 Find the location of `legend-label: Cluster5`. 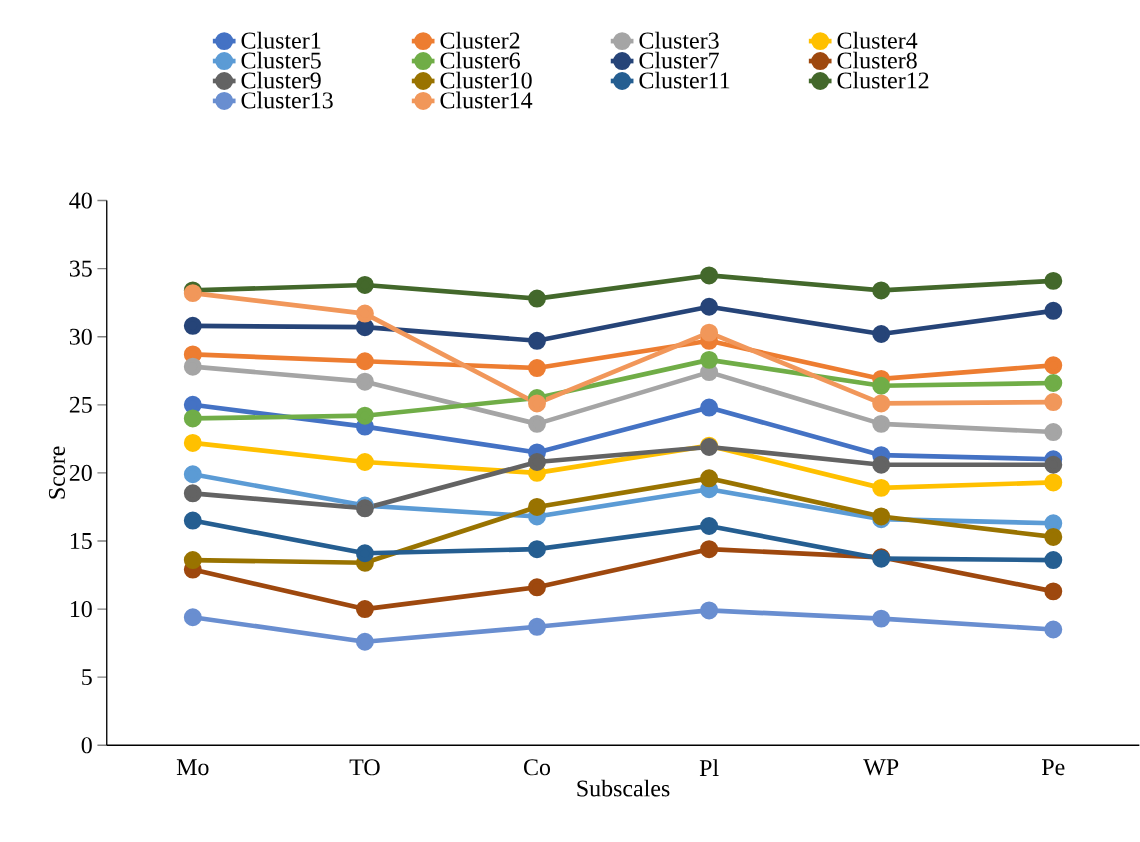

legend-label: Cluster5 is located at coordinates (281, 60).